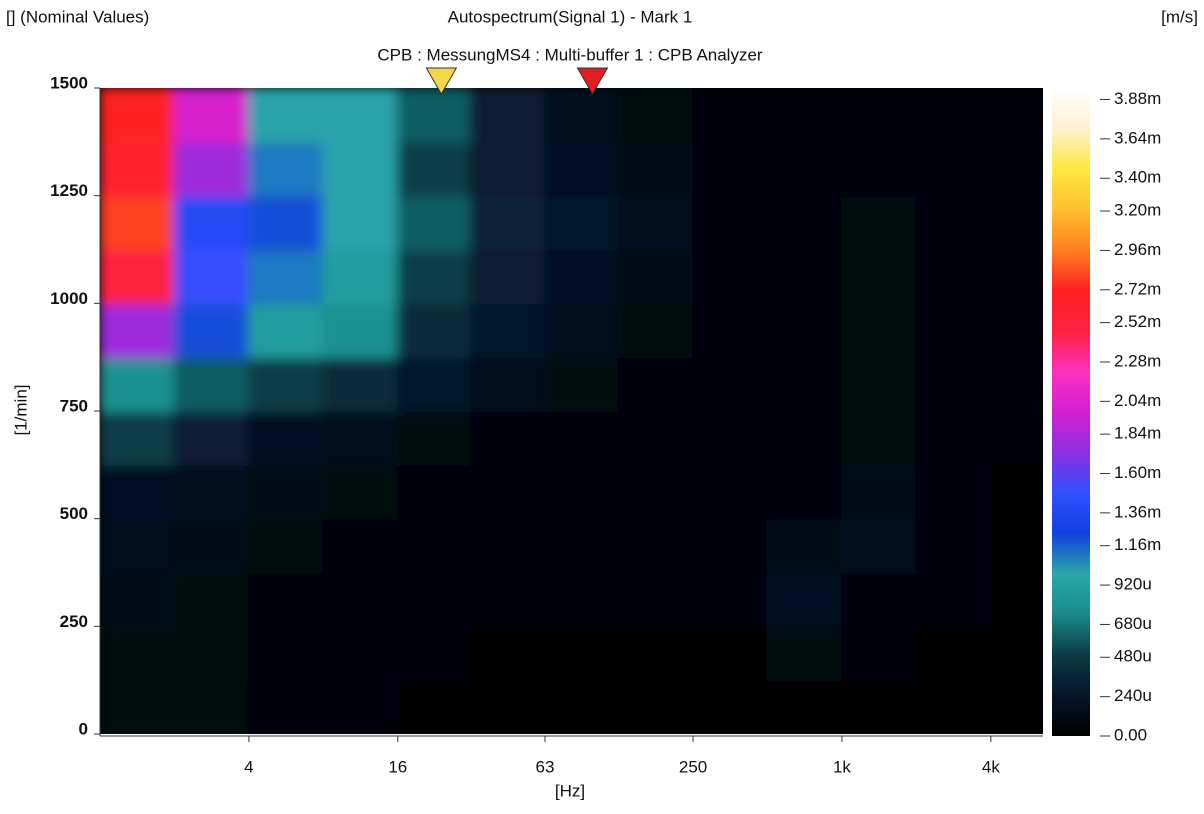 The height and width of the screenshot is (814, 1204). What do you see at coordinates (1179, 16) in the screenshot?
I see `unit-label: [m/s]` at bounding box center [1179, 16].